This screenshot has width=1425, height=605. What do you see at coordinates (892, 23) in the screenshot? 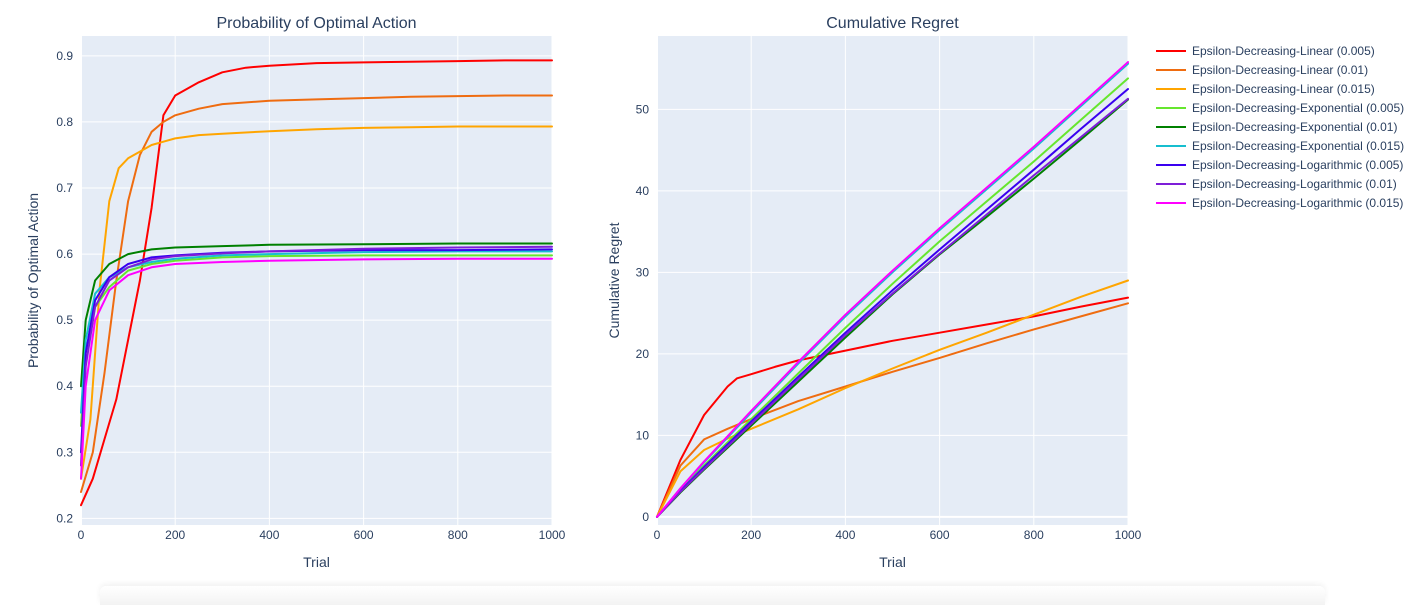
I see `chart-title: Cumulative Regret` at bounding box center [892, 23].